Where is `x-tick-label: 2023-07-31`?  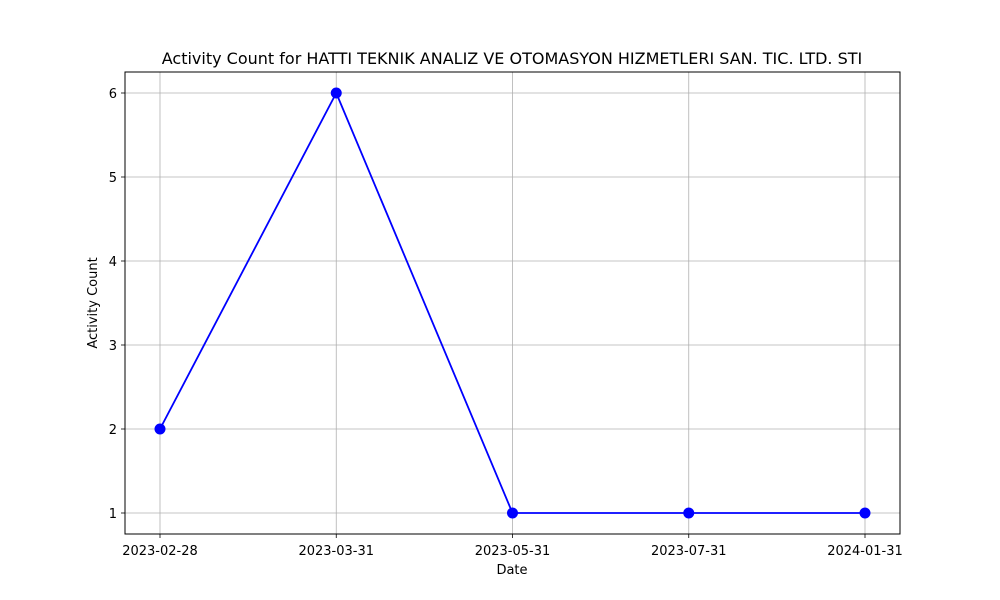
x-tick-label: 2023-07-31 is located at coordinates (689, 551).